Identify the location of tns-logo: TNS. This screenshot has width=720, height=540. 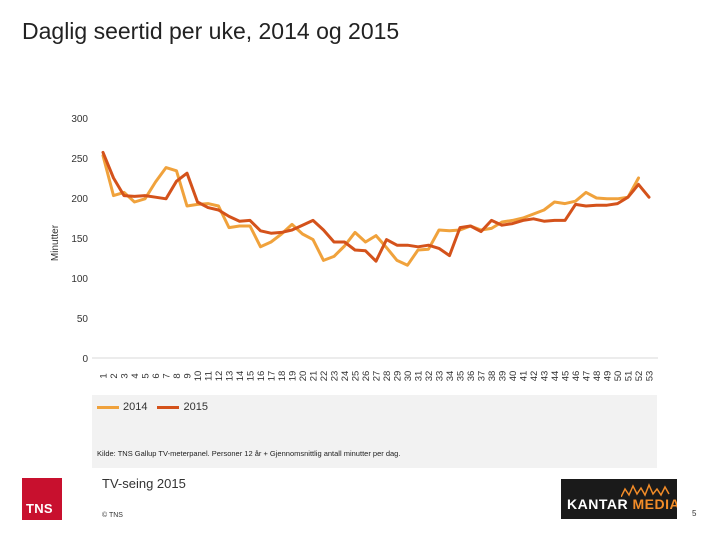
(42, 499).